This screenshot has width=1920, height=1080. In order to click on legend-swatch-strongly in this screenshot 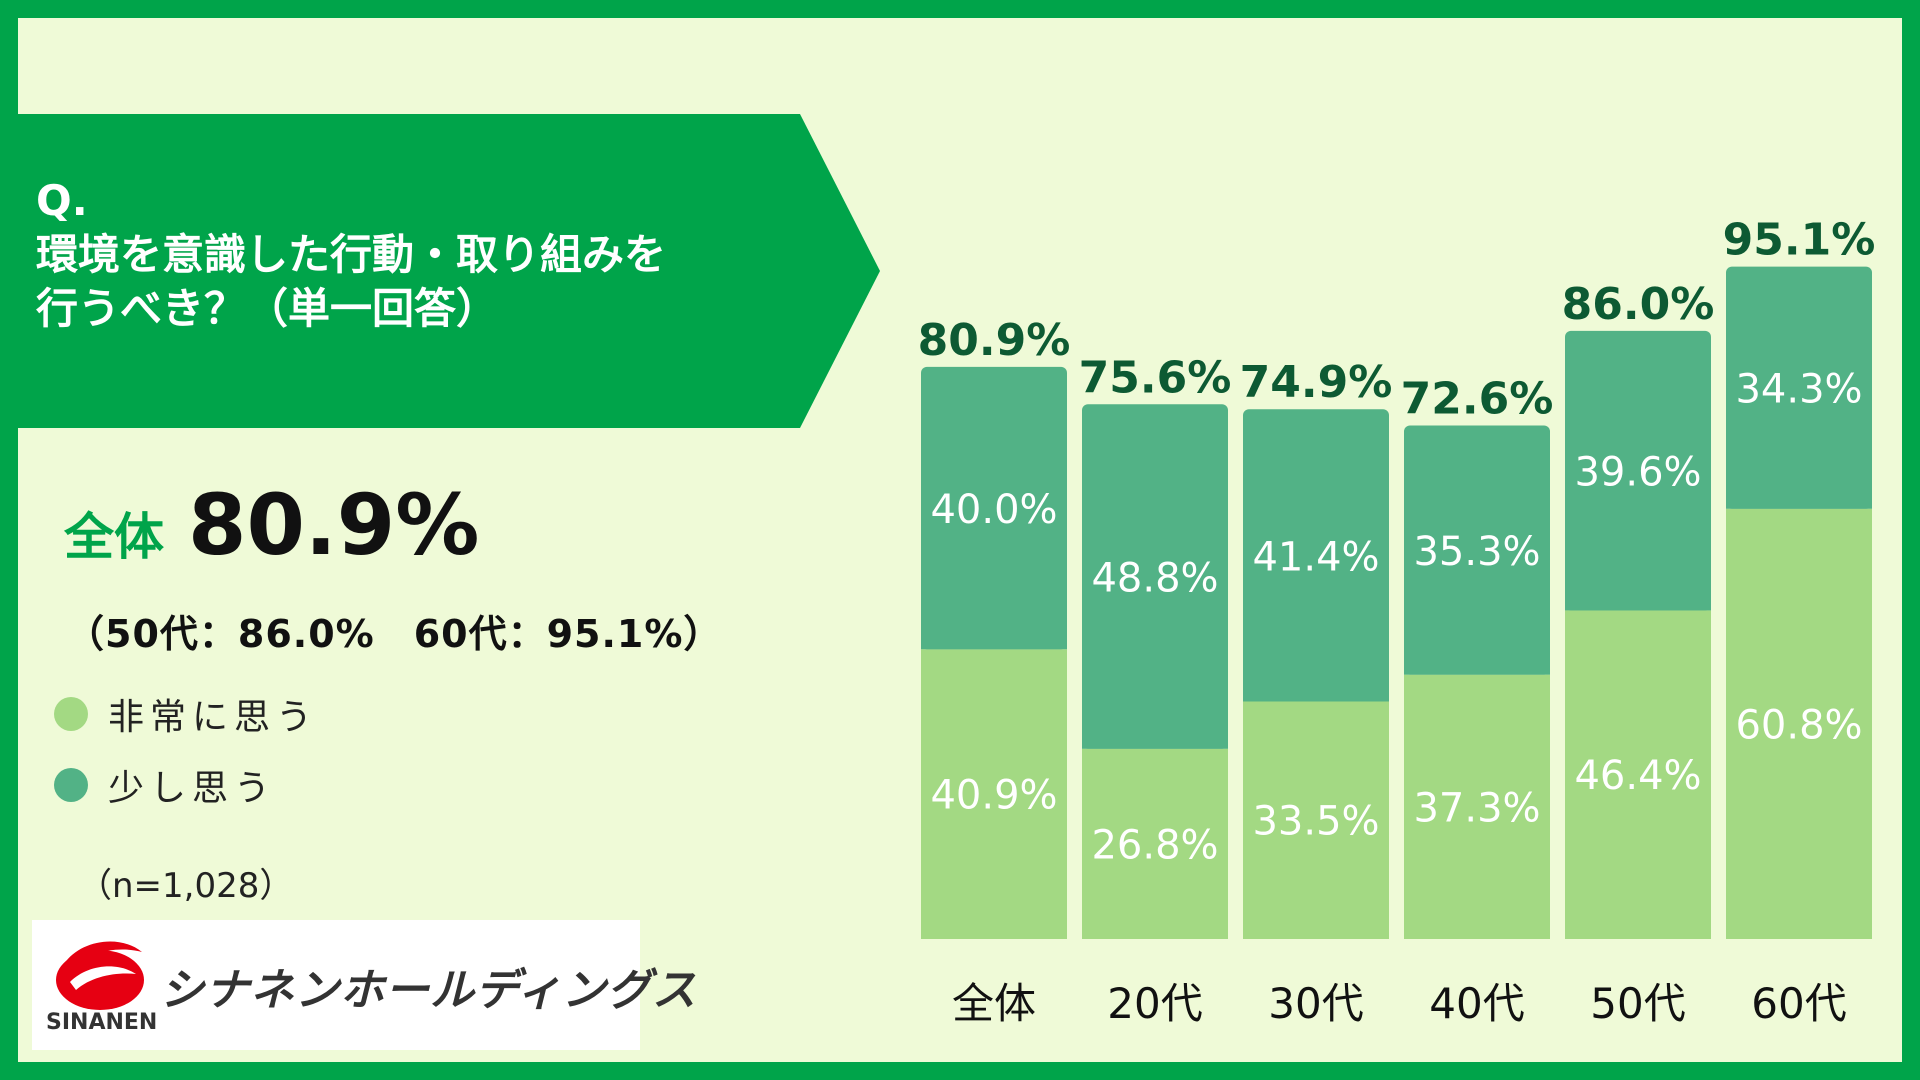, I will do `click(71, 714)`.